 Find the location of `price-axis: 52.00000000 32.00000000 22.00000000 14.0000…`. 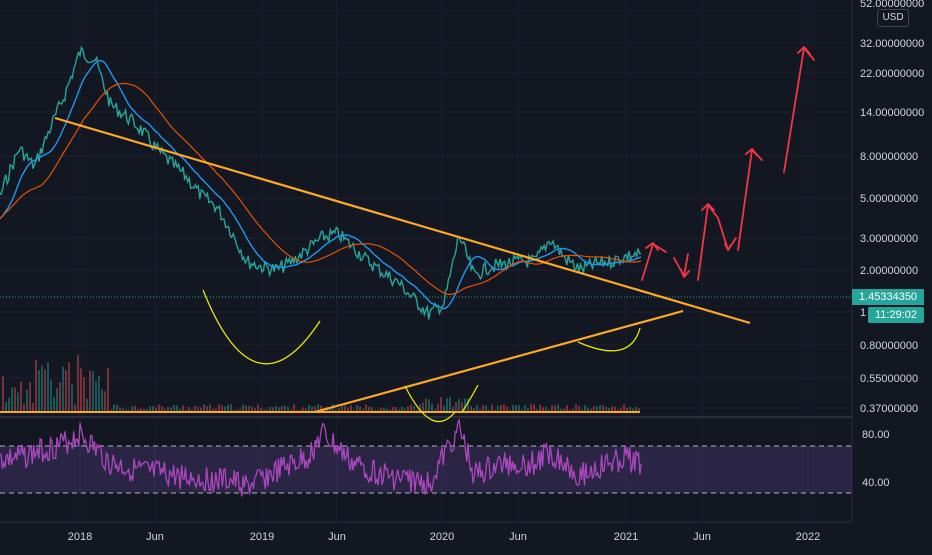

price-axis: 52.00000000 32.00000000 22.00000000 14.0000… is located at coordinates (892, 207).